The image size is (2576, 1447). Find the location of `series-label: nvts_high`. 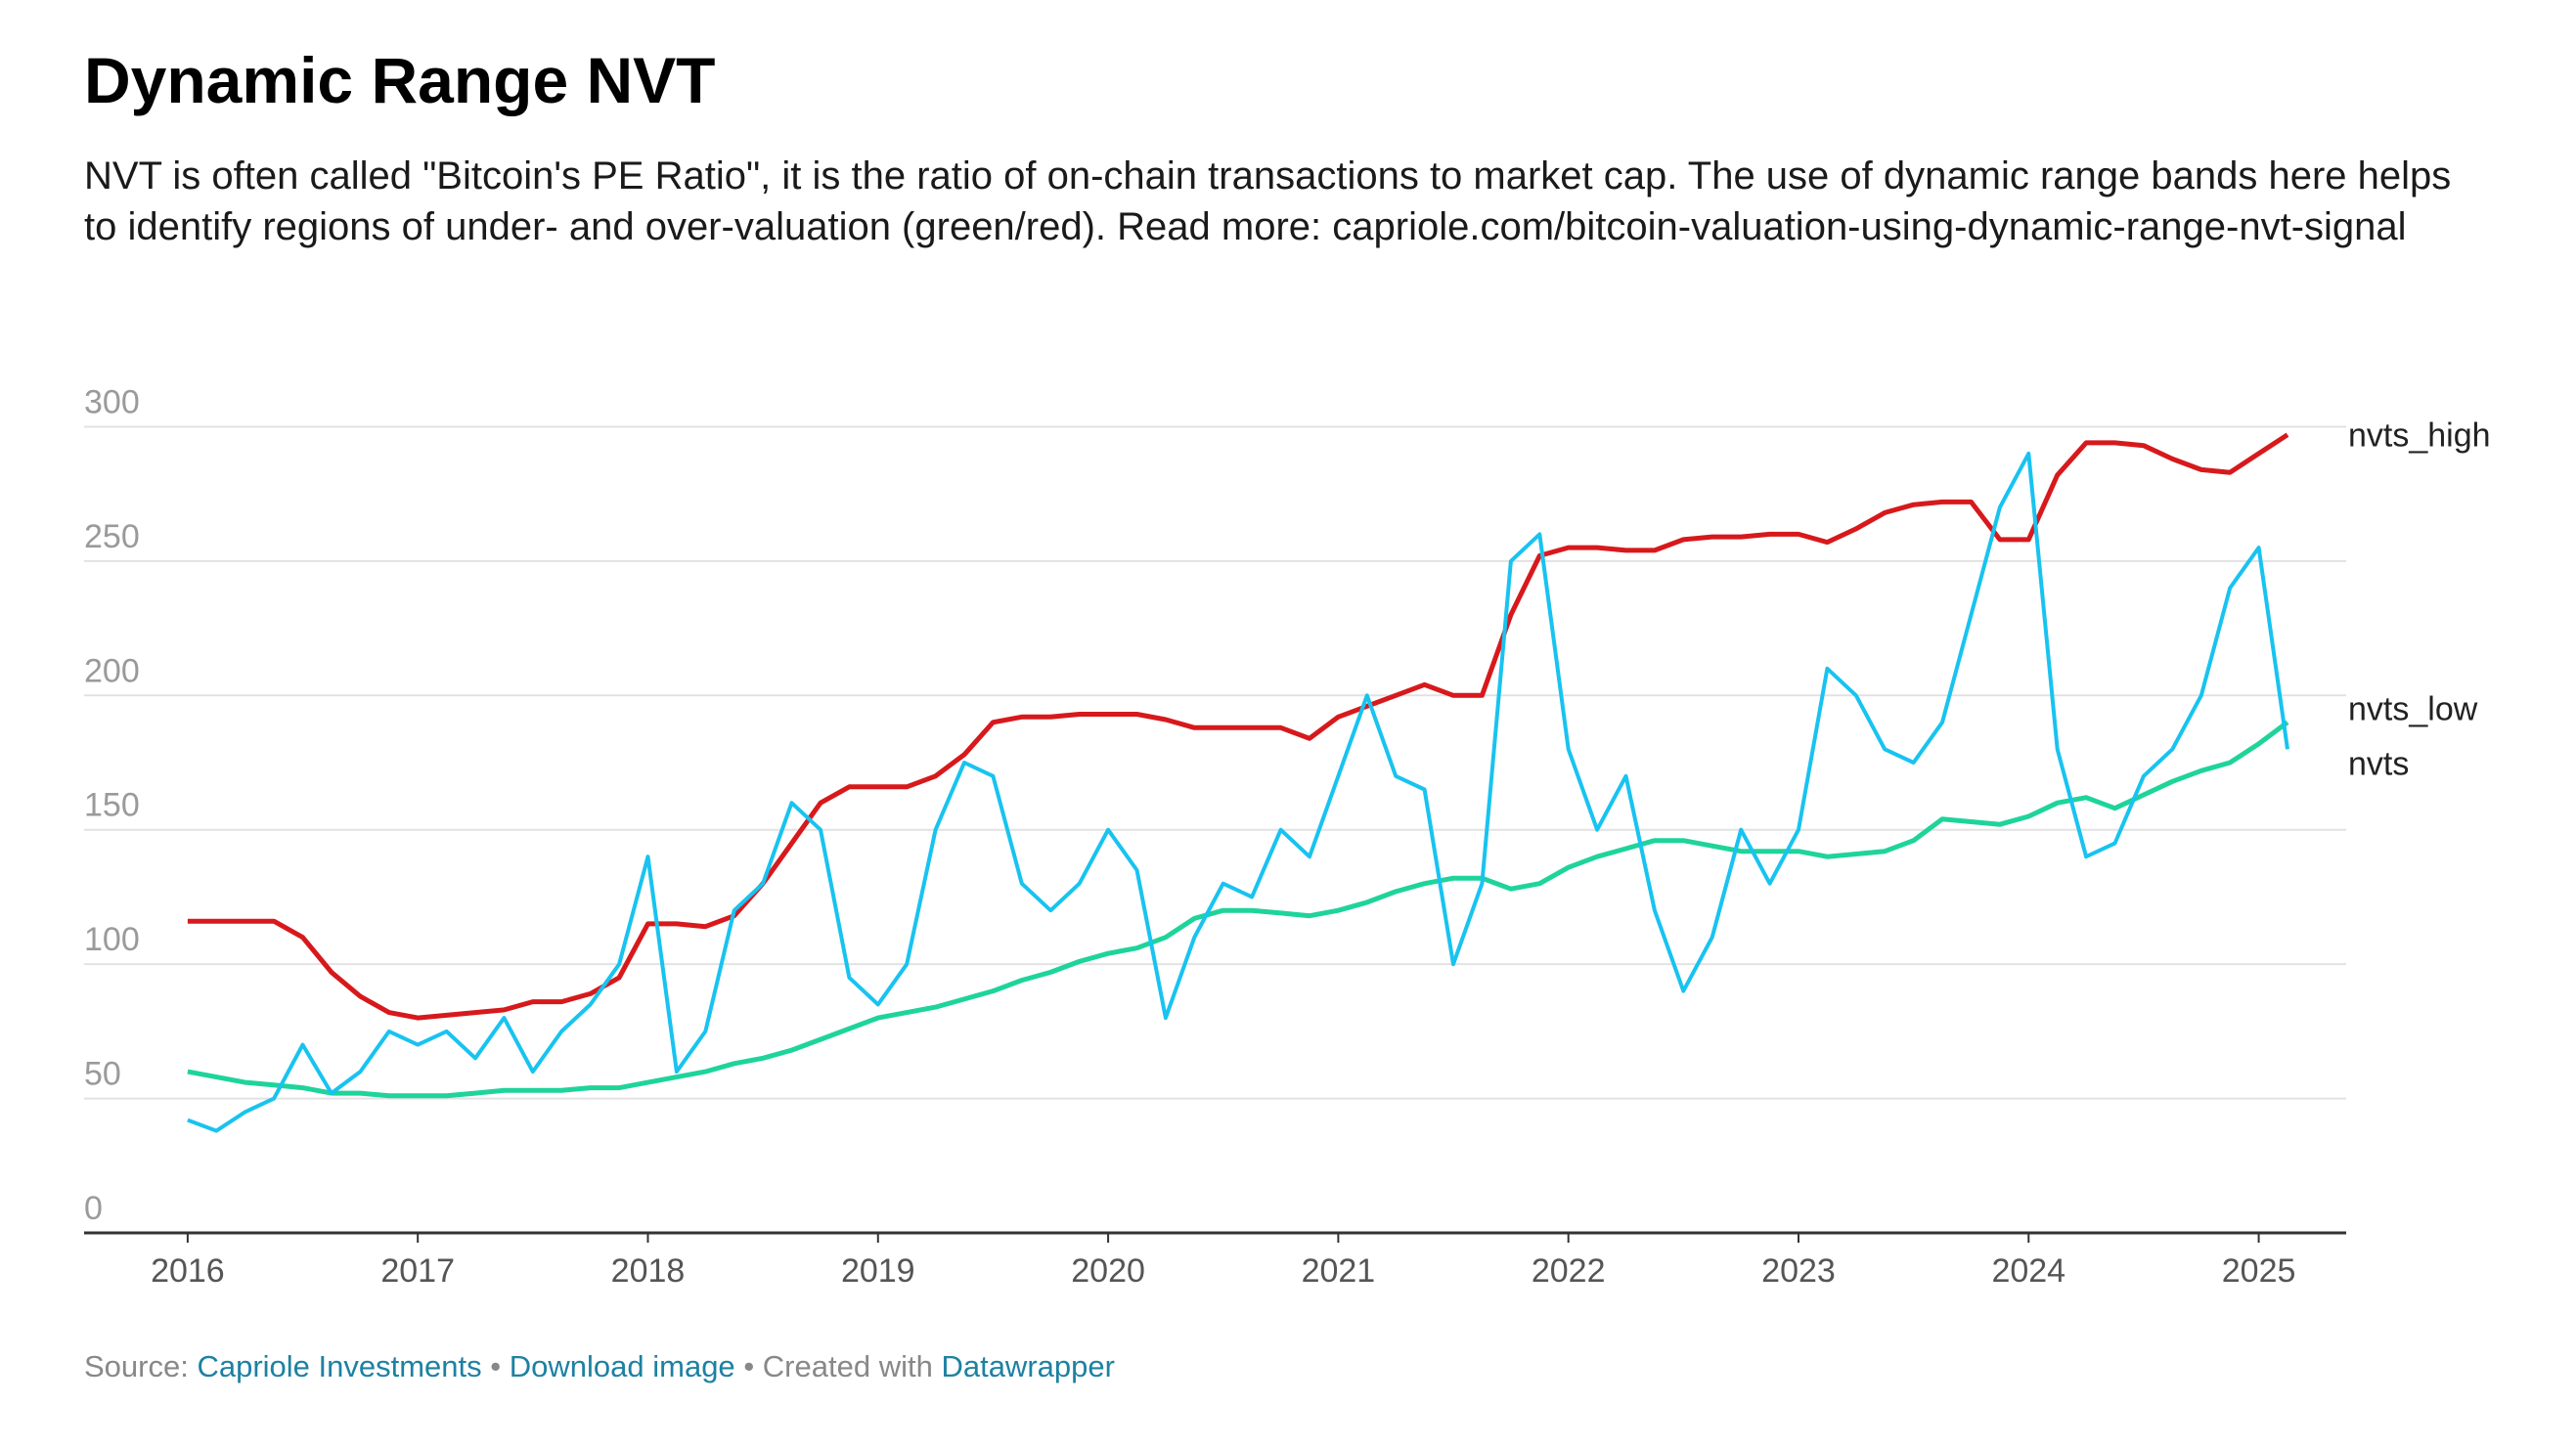

series-label: nvts_high is located at coordinates (2419, 436).